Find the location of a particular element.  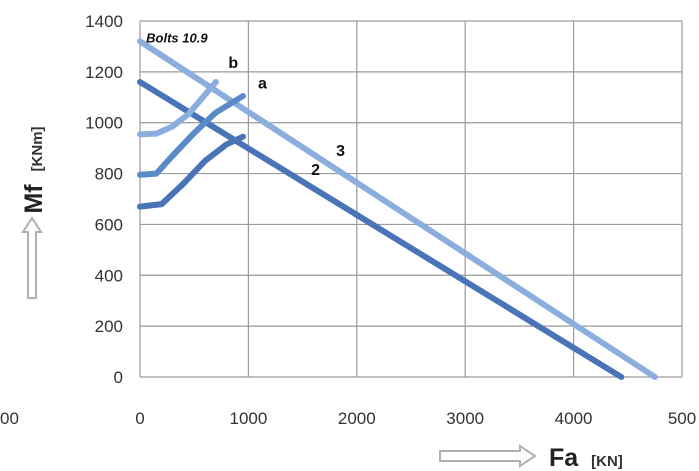

y-axis-title: Mf [KNm] is located at coordinates (34, 169).